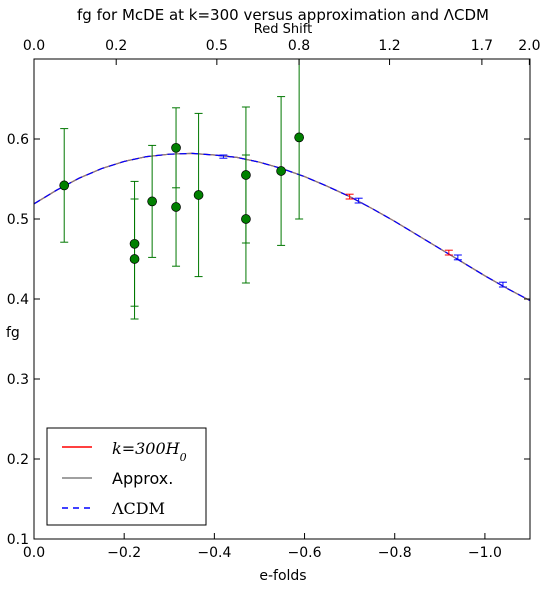 The image size is (552, 600). I want to click on y-axis-title: fg, so click(13, 333).